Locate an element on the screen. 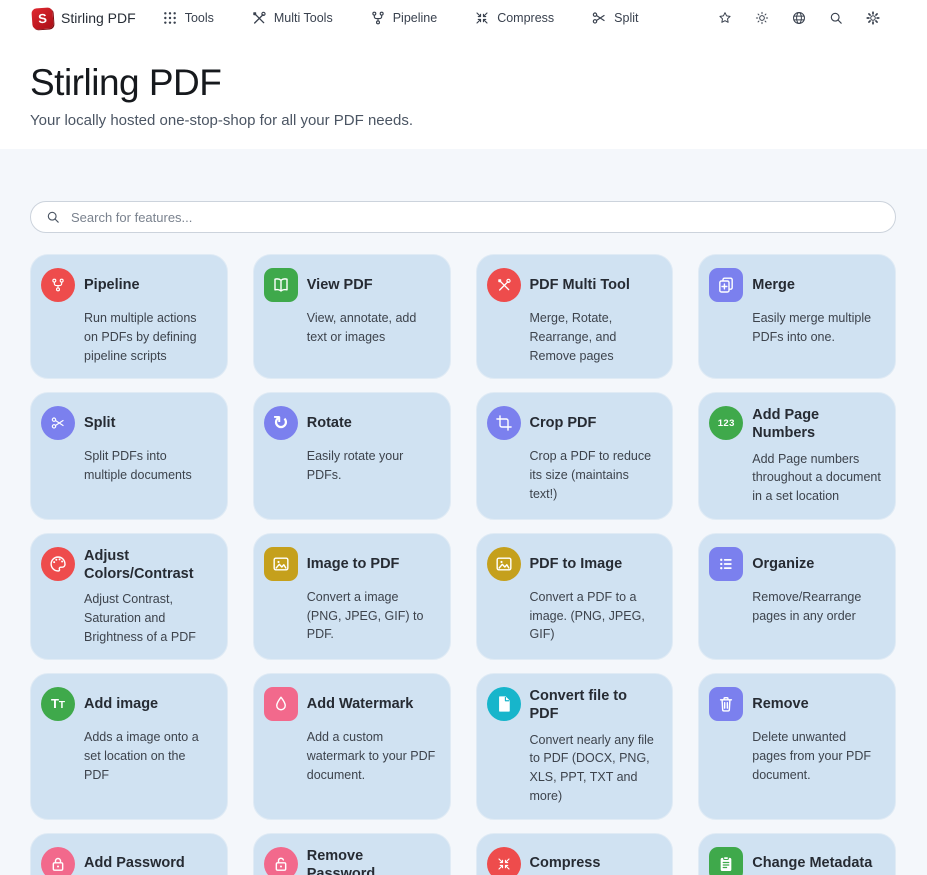  theme-toggle-button is located at coordinates (762, 18).